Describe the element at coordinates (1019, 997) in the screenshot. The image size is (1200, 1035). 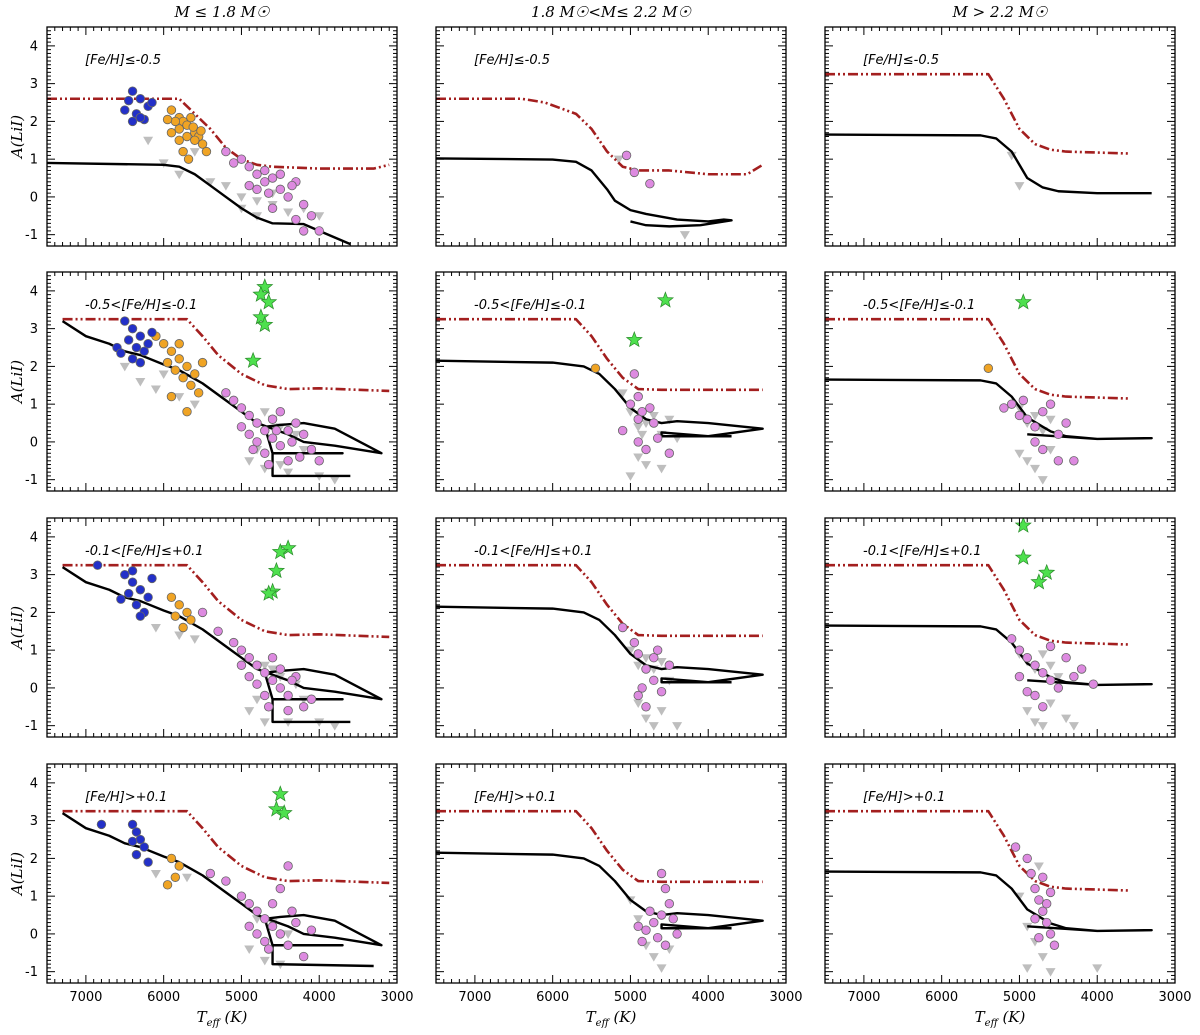
I see `x-tick-label: 5000` at that location.